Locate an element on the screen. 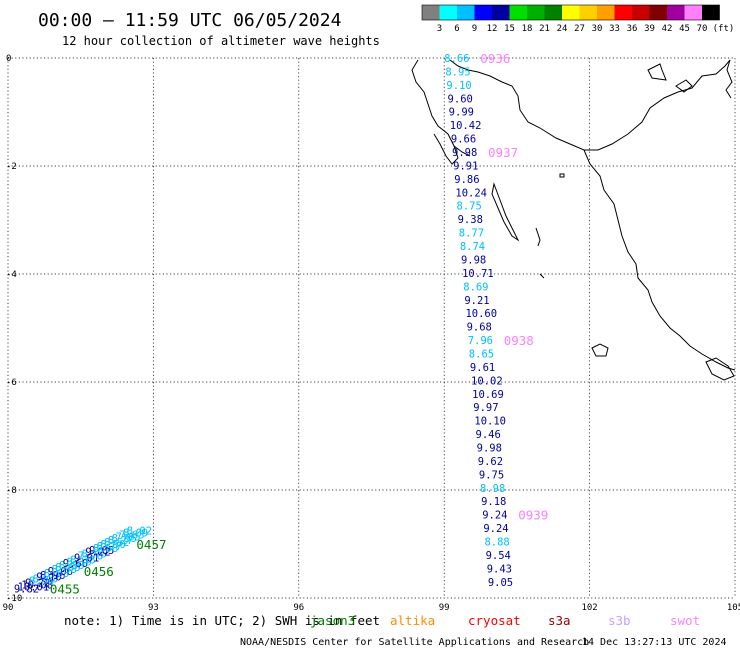 The width and height of the screenshot is (740, 655). wave-height-value: 10.24 is located at coordinates (471, 193).